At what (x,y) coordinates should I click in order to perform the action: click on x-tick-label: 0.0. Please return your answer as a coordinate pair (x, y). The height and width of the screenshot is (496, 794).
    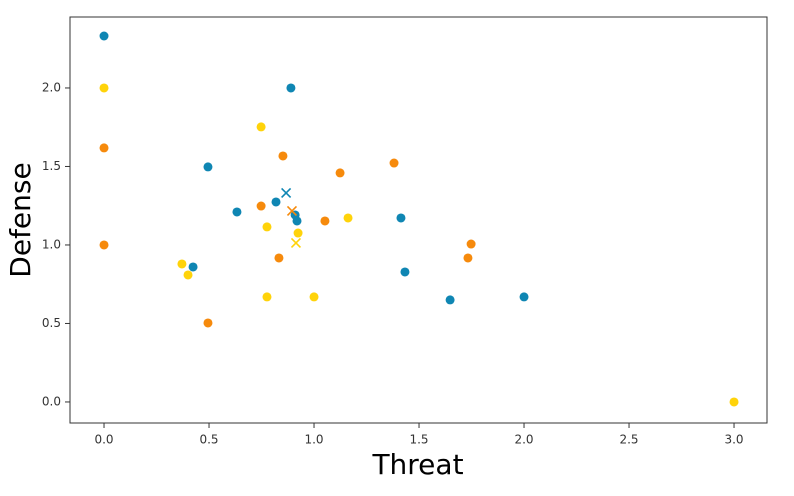
    Looking at the image, I should click on (103, 440).